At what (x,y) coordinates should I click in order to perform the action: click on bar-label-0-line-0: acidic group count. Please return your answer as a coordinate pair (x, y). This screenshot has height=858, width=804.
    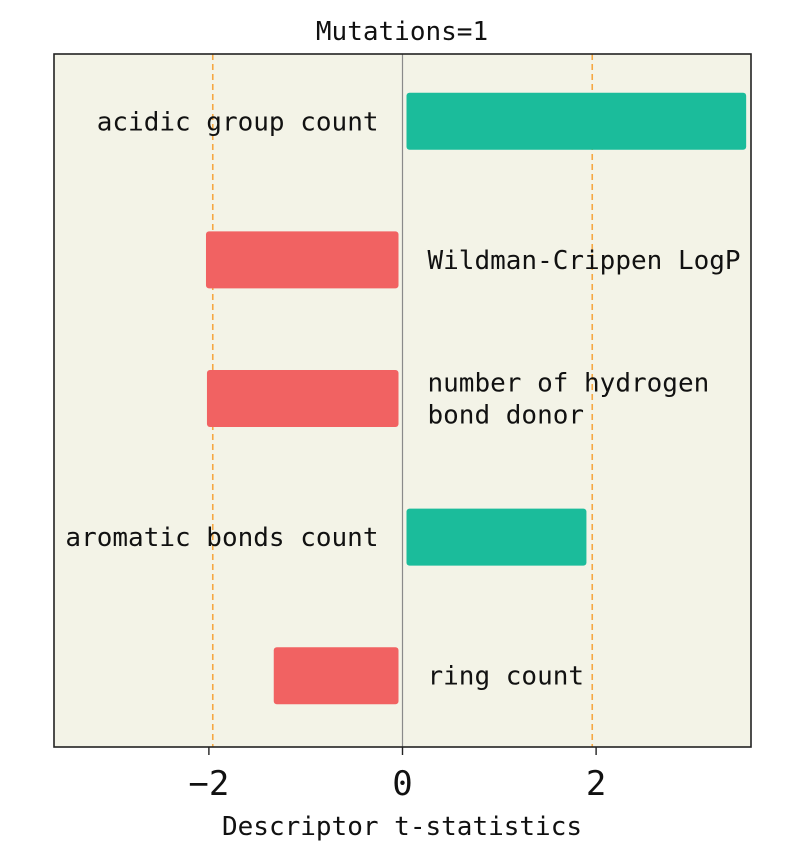
    Looking at the image, I should click on (238, 122).